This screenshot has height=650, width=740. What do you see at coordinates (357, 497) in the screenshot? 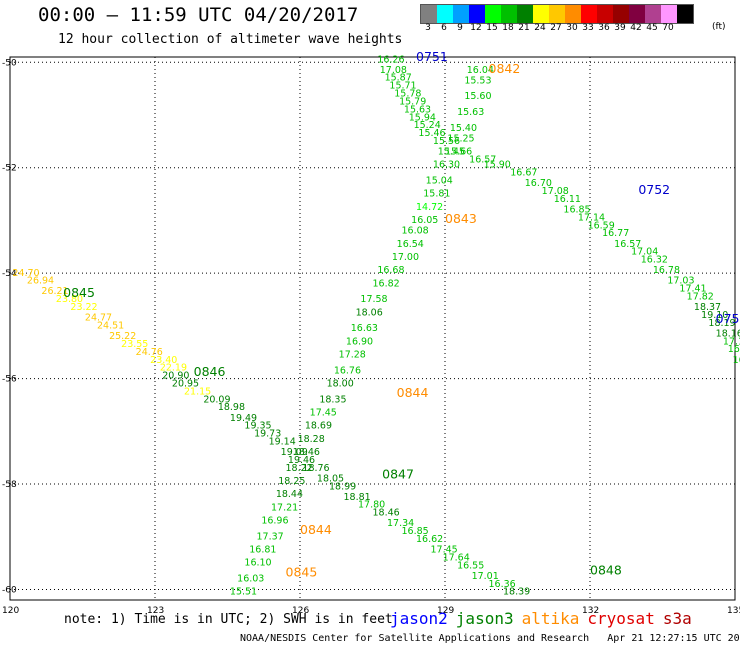
I see `wave-height-value: 18.81` at bounding box center [357, 497].